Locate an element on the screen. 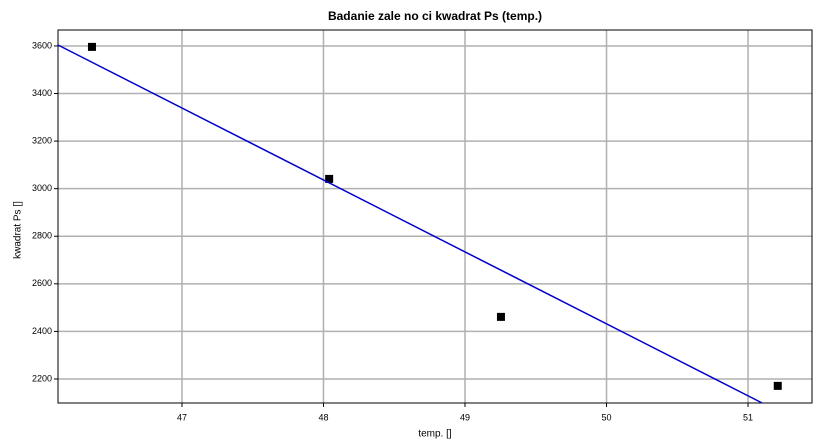 This screenshot has width=829, height=446. x-tick-label: 48 is located at coordinates (323, 417).